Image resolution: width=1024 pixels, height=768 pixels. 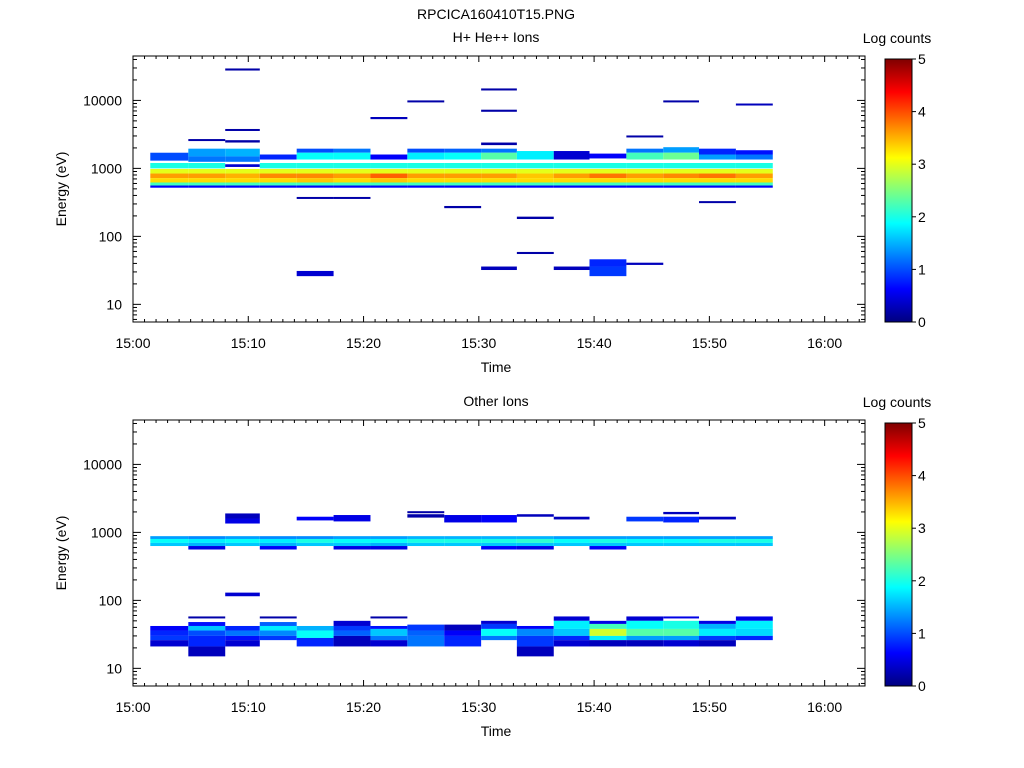 I want to click on x-tick-label: 16:00, so click(x=824, y=707).